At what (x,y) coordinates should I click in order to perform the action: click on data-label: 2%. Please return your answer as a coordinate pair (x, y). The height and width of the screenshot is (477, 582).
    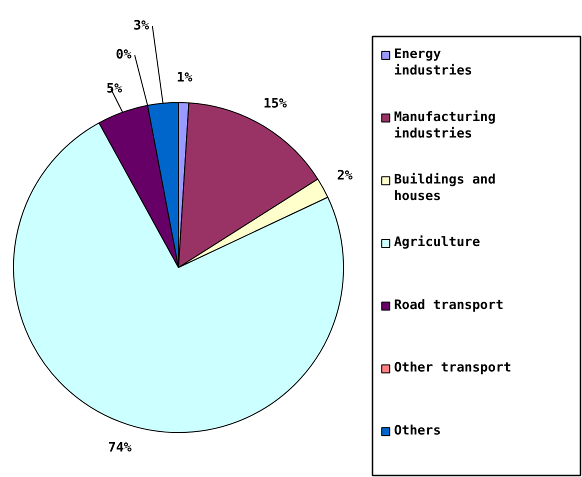
    Looking at the image, I should click on (344, 176).